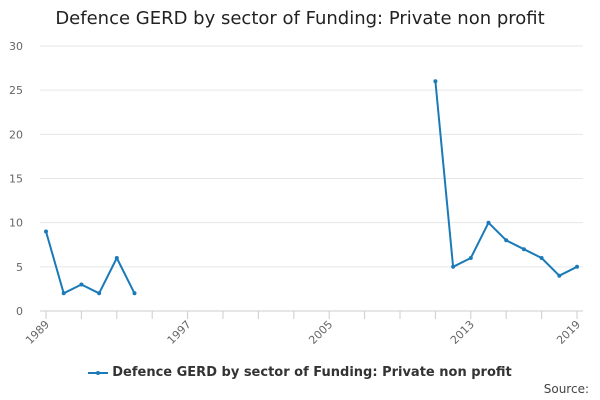 This screenshot has width=600, height=400. What do you see at coordinates (16, 179) in the screenshot?
I see `y-tick-label: 15` at bounding box center [16, 179].